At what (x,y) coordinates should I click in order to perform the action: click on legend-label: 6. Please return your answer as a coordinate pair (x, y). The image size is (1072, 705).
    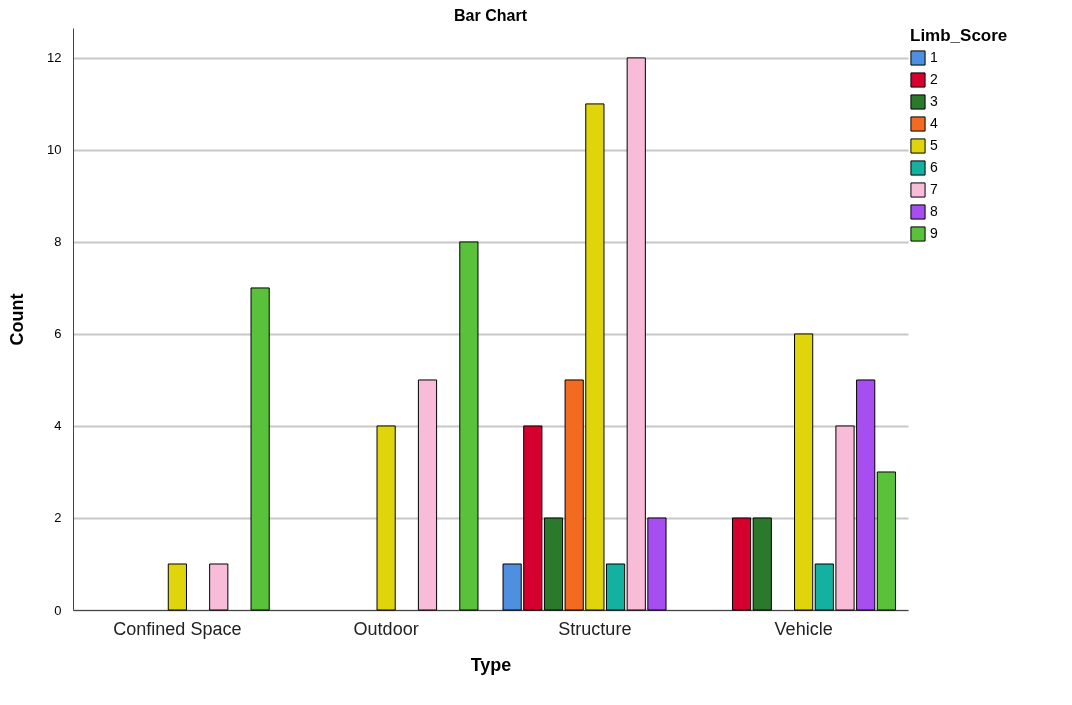
    Looking at the image, I should click on (934, 167).